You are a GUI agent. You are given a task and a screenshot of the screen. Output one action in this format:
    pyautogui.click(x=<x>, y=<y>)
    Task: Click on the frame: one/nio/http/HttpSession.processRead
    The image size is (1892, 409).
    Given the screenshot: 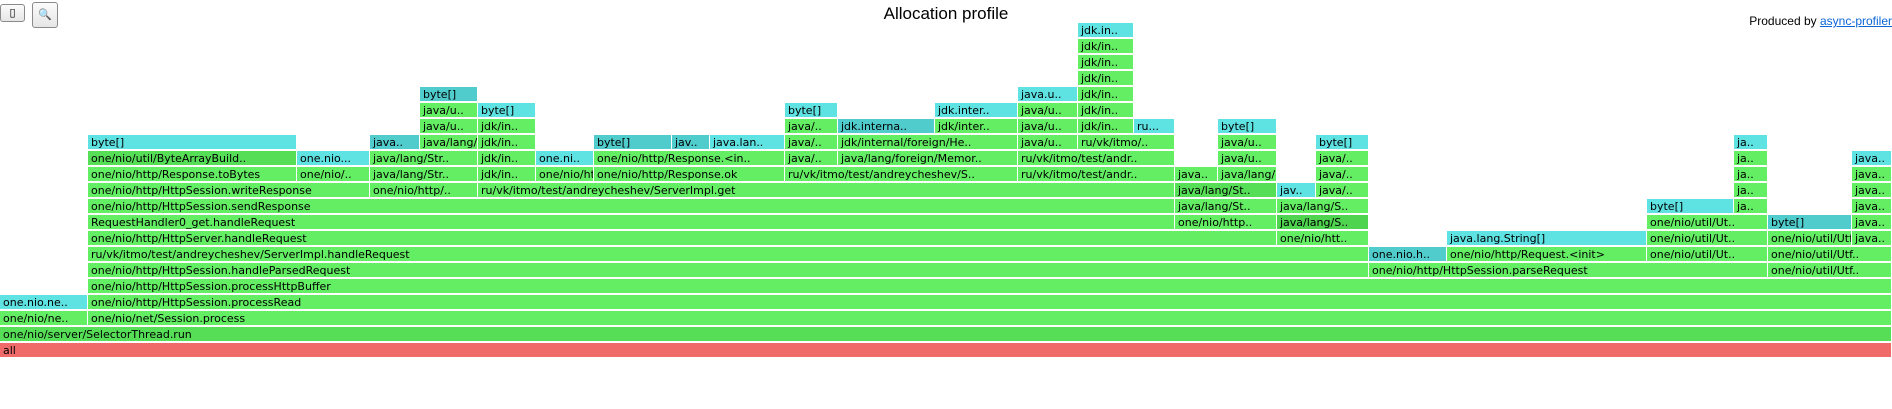 What is the action you would take?
    pyautogui.click(x=990, y=302)
    